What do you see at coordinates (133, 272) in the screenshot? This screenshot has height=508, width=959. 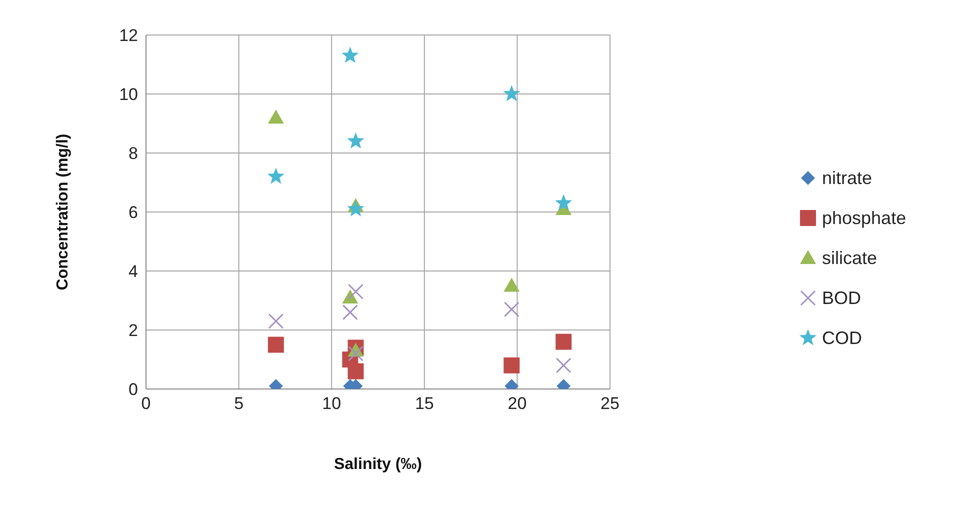 I see `y-tick-label: 4` at bounding box center [133, 272].